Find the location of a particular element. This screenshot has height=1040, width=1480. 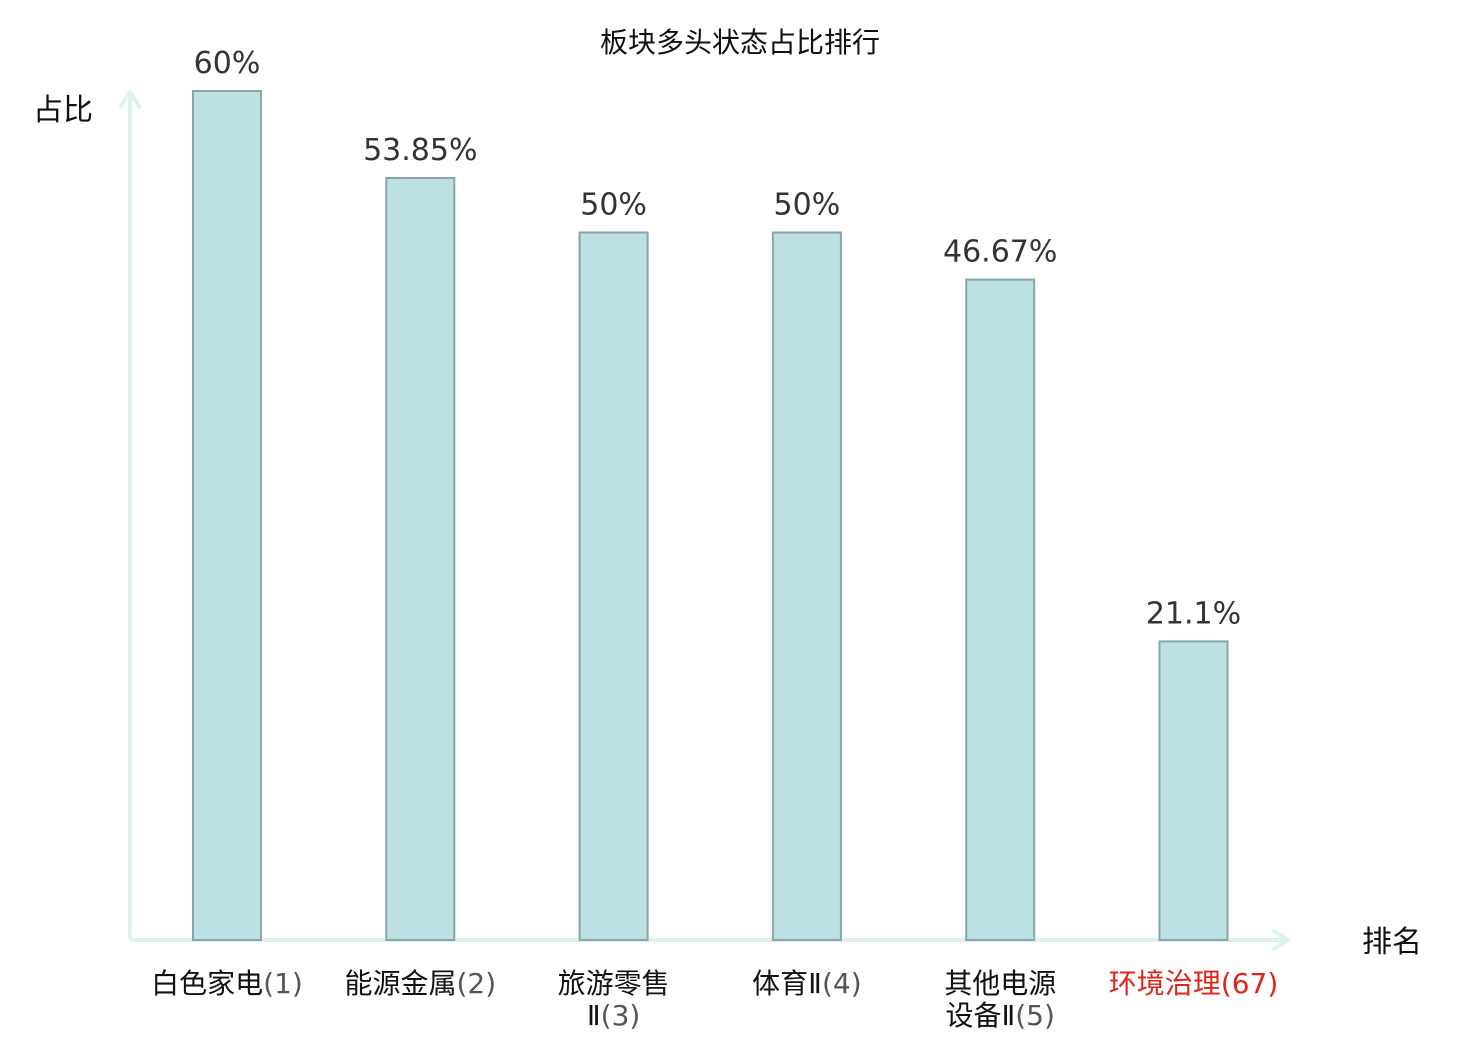

x-axis-arrow is located at coordinates (1281, 940).